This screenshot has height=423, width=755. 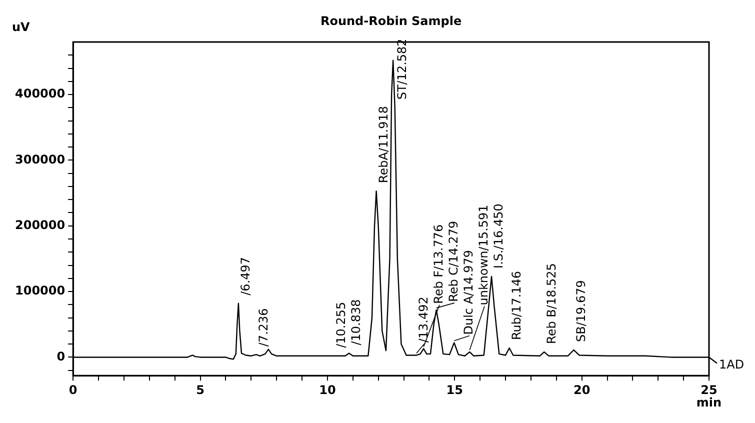 What do you see at coordinates (40, 291) in the screenshot?
I see `y-tick-label: 100000` at bounding box center [40, 291].